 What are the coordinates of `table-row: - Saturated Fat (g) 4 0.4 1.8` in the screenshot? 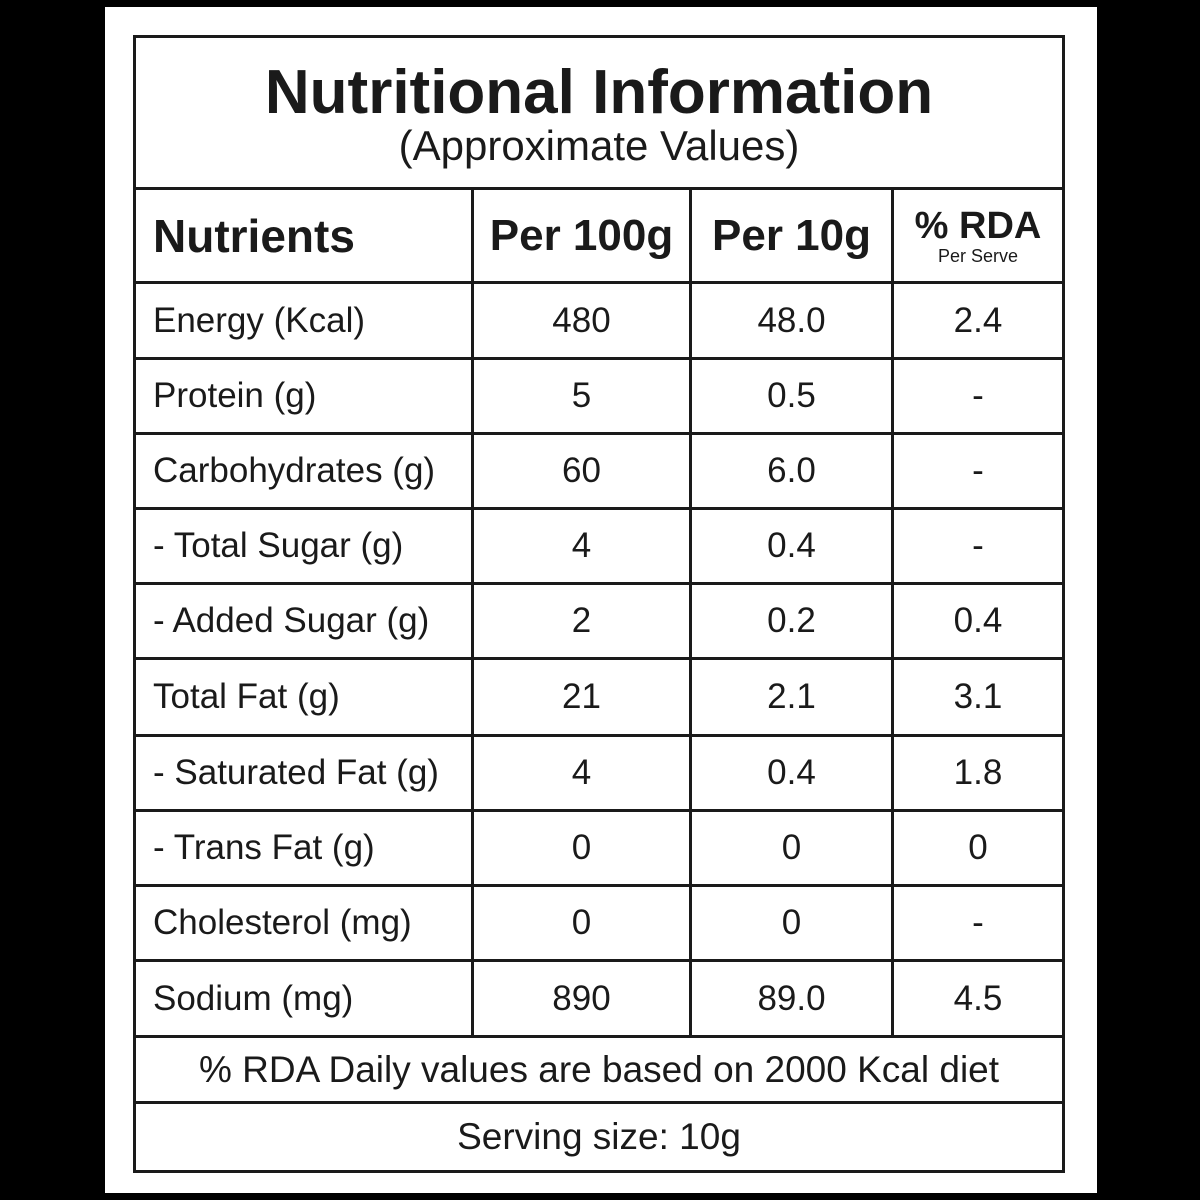 It's located at (599, 774).